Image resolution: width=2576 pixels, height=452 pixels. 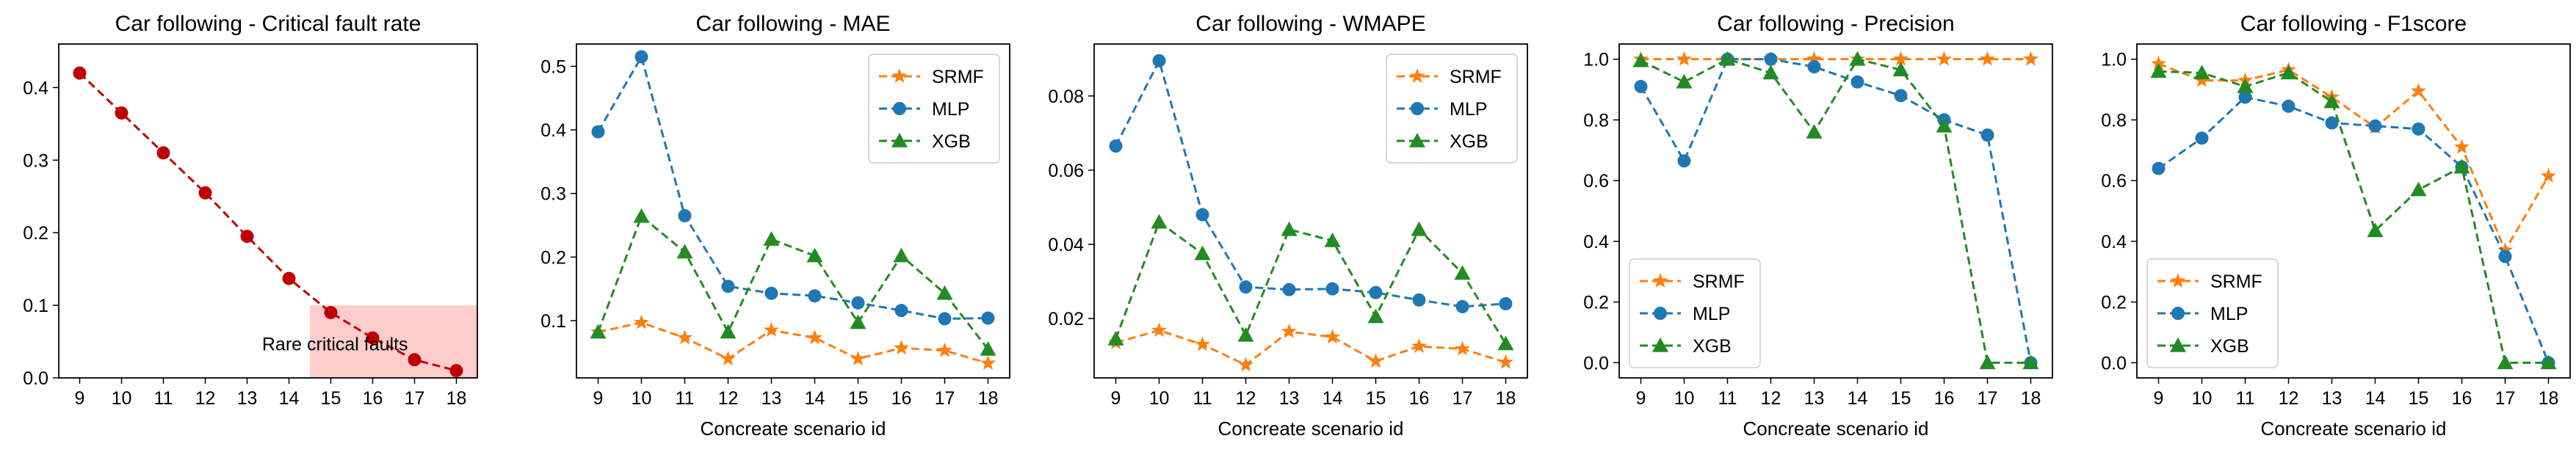 I want to click on x-tick-label: 10, so click(x=1159, y=398).